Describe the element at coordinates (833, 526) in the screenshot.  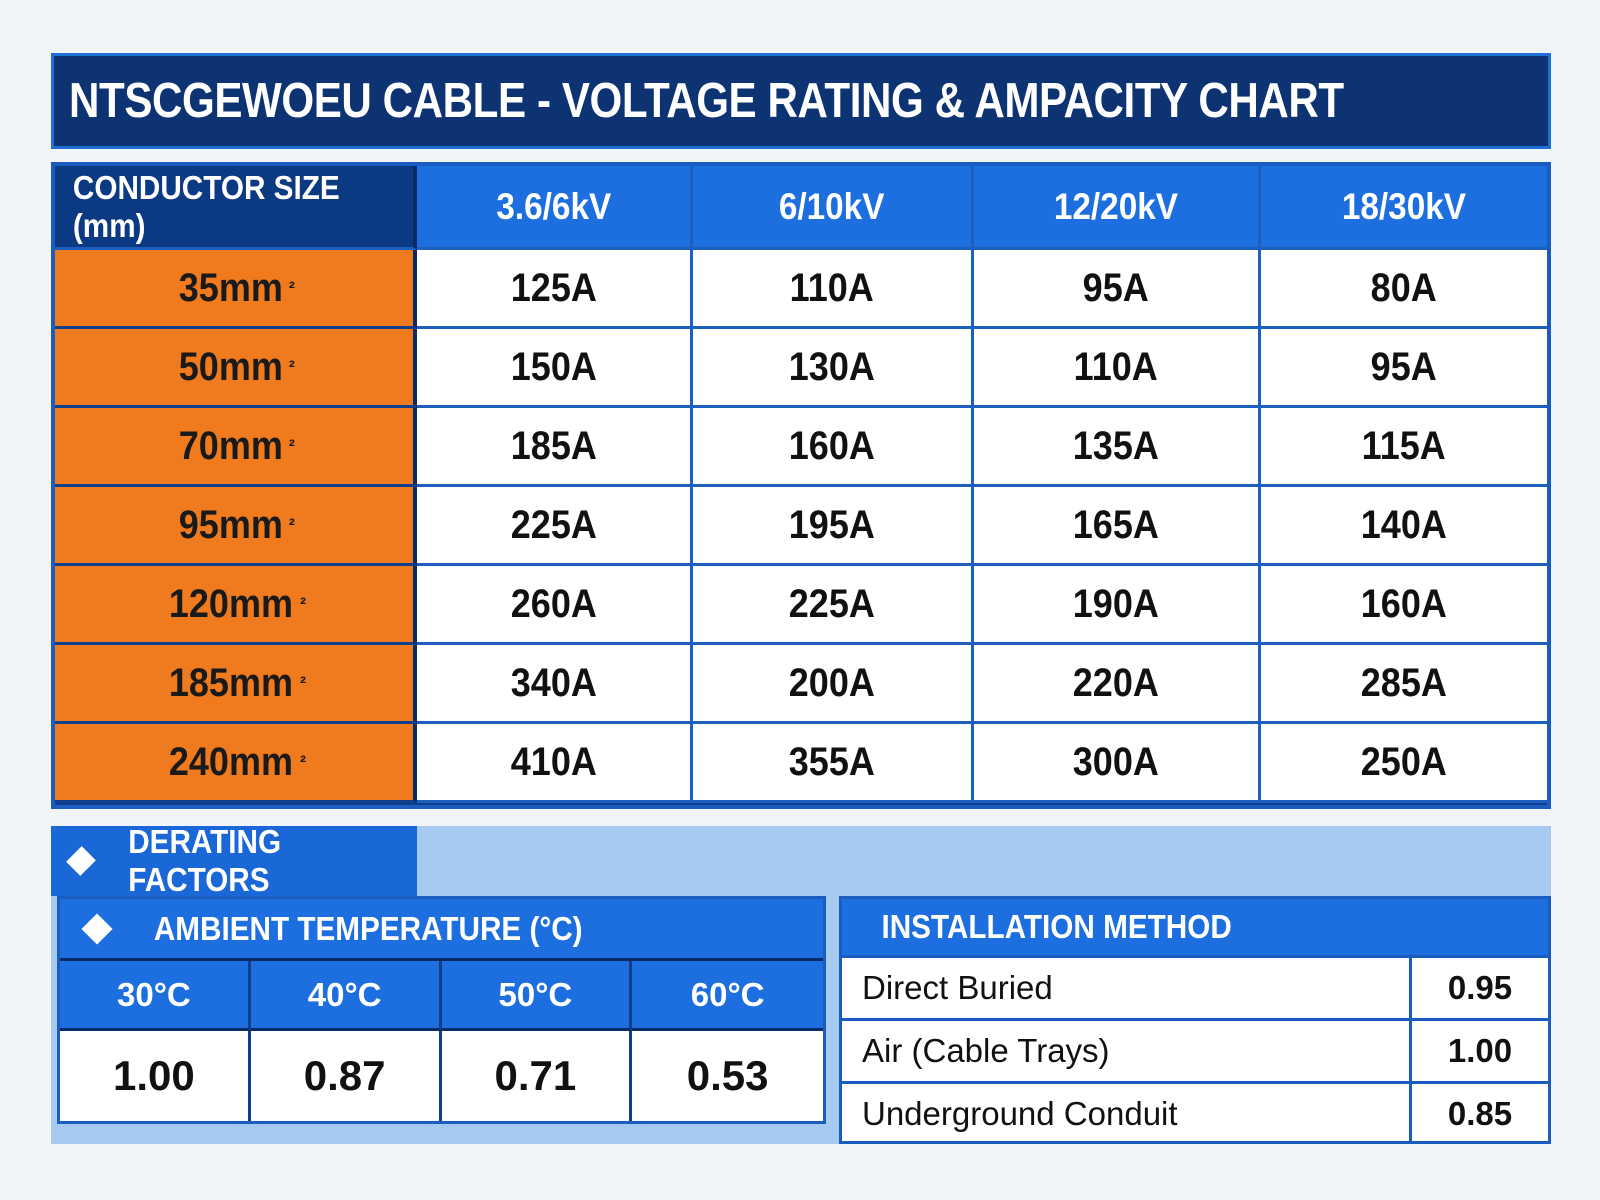
I see `ampacity-cell: 195A` at that location.